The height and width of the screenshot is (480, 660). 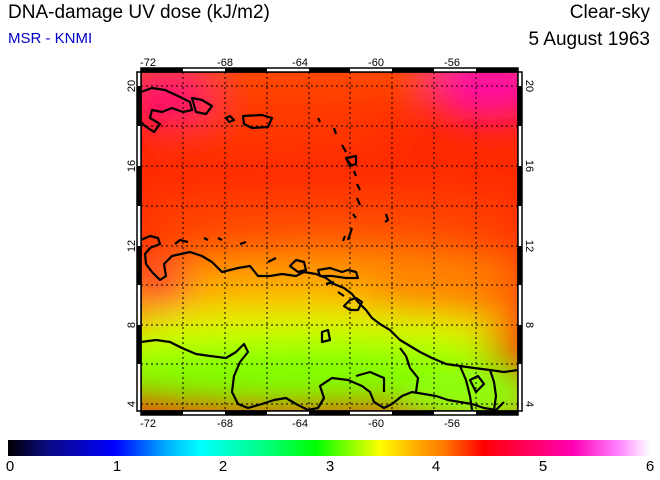 What do you see at coordinates (223, 466) in the screenshot?
I see `scale-label: 2` at bounding box center [223, 466].